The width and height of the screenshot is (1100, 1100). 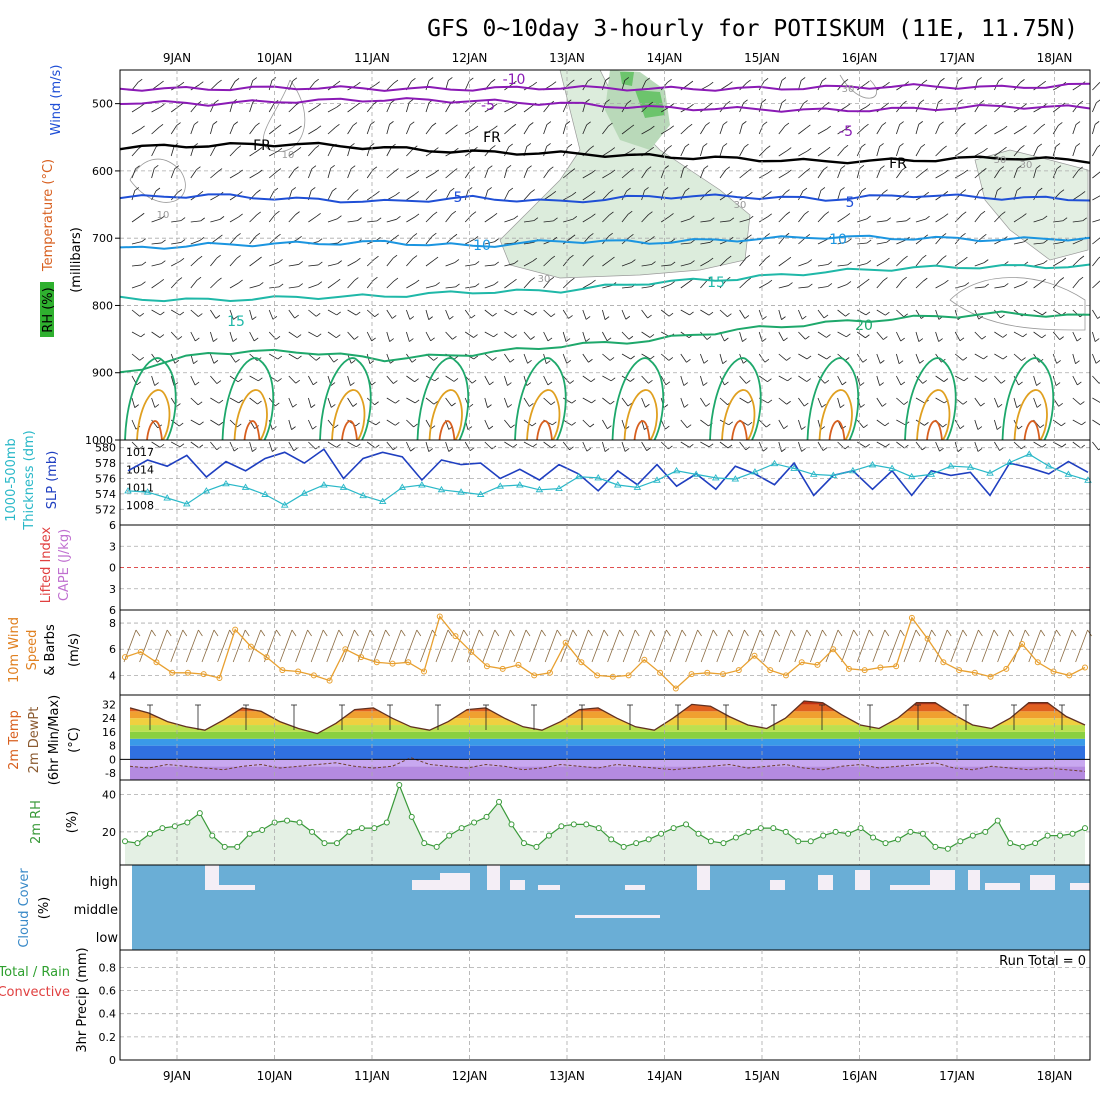 What do you see at coordinates (974, 880) in the screenshot?
I see `cloud-gap` at bounding box center [974, 880].